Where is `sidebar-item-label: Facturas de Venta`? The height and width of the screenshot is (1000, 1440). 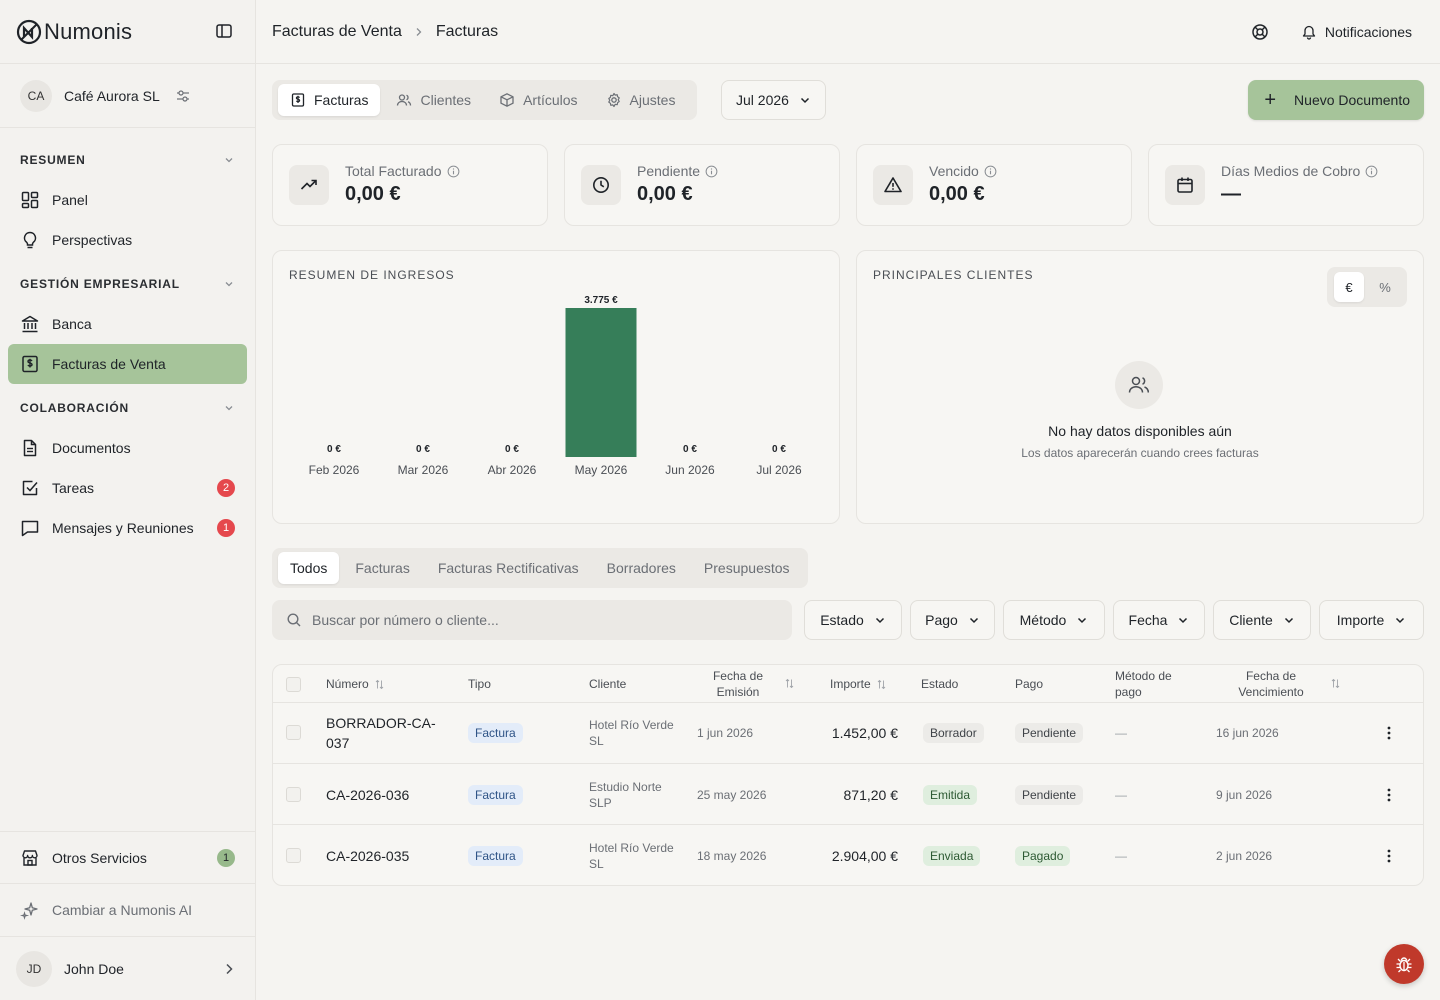 sidebar-item-label: Facturas de Venta is located at coordinates (109, 364).